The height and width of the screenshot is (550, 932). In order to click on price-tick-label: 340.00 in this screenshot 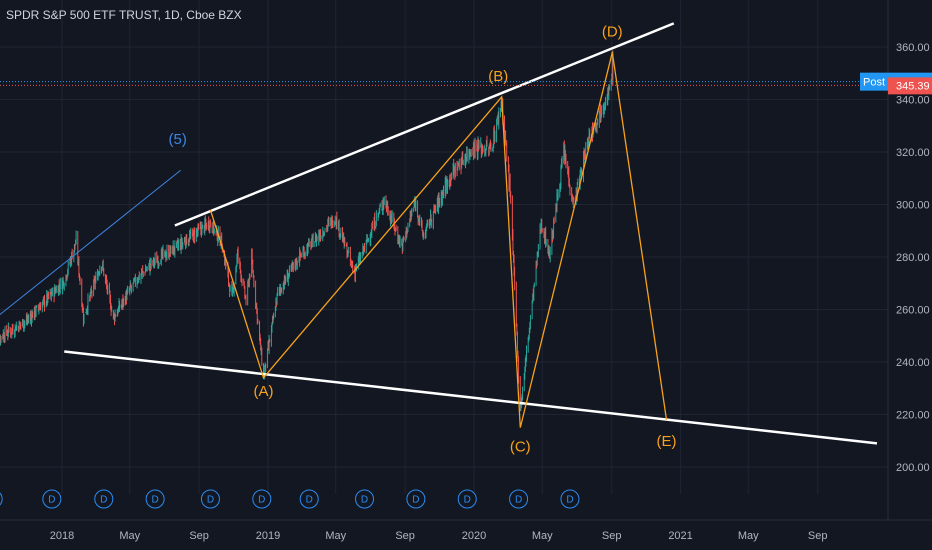, I will do `click(913, 101)`.